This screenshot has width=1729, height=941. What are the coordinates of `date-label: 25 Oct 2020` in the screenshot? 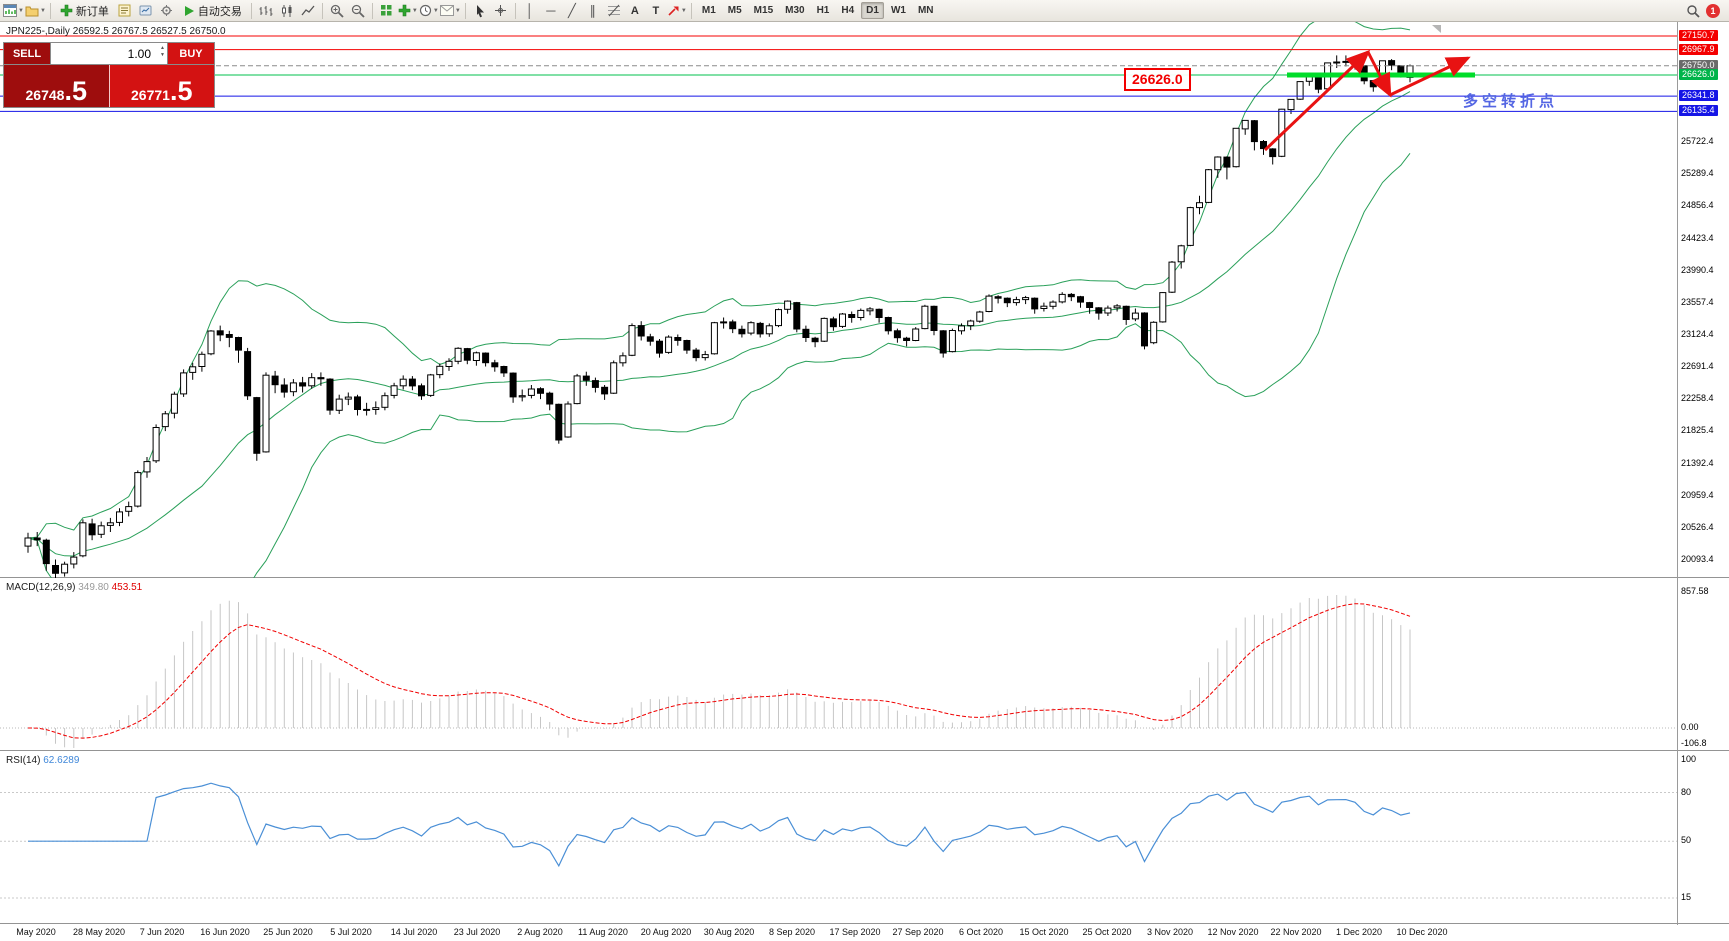 It's located at (1107, 932).